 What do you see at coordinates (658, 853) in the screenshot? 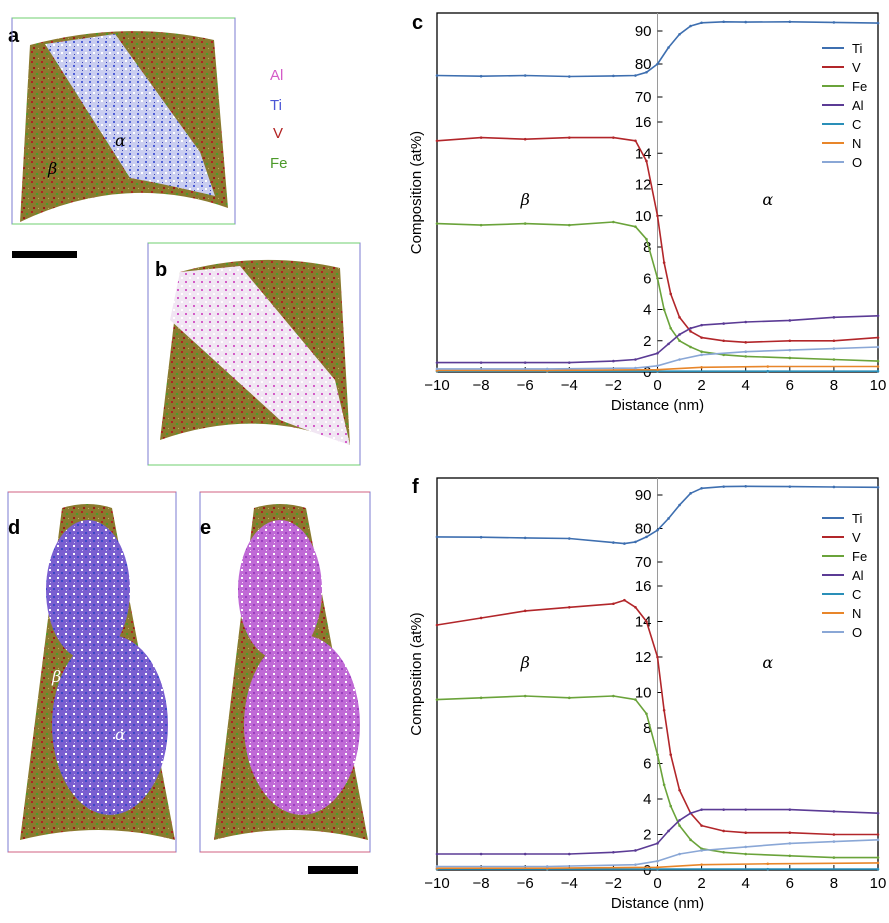
I see `series-line-o` at bounding box center [658, 853].